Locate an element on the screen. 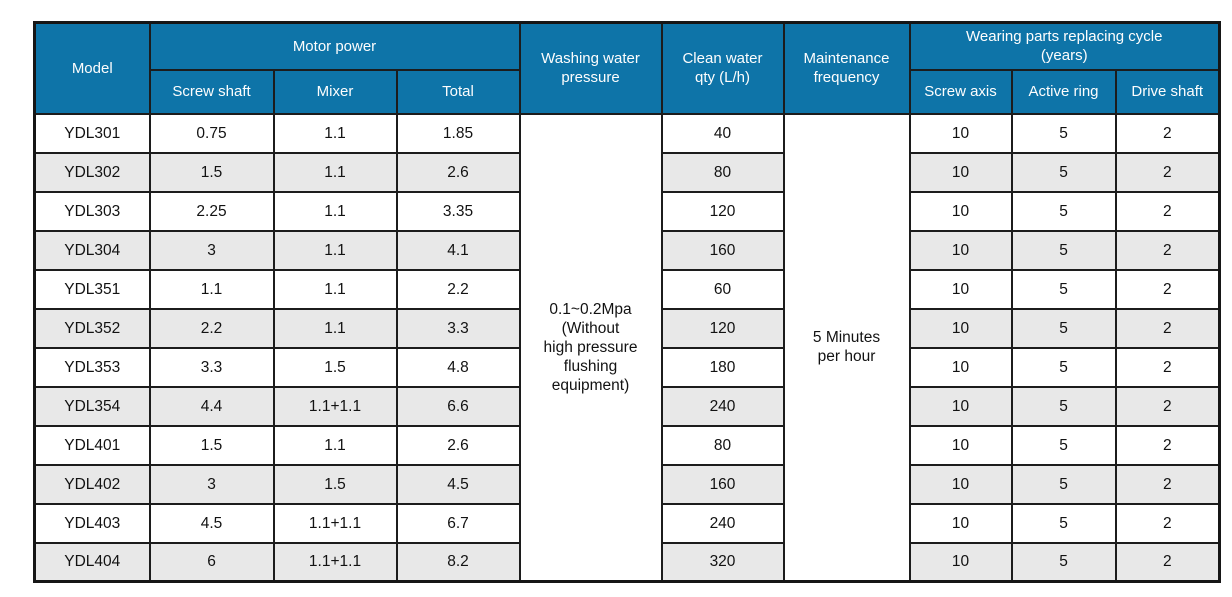 The height and width of the screenshot is (597, 1232). maintenance-line-2: per hour is located at coordinates (846, 357).